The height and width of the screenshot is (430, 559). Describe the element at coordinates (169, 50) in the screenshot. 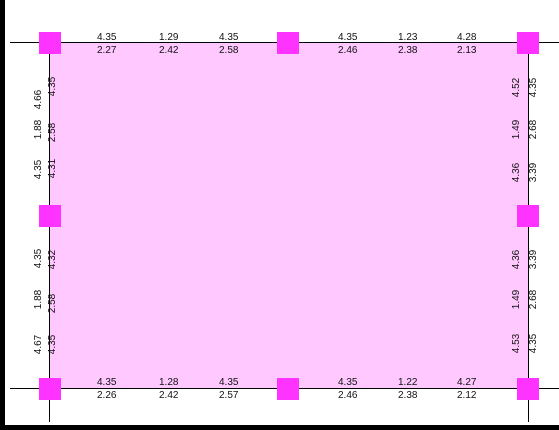

I see `top-value: 2.42` at that location.